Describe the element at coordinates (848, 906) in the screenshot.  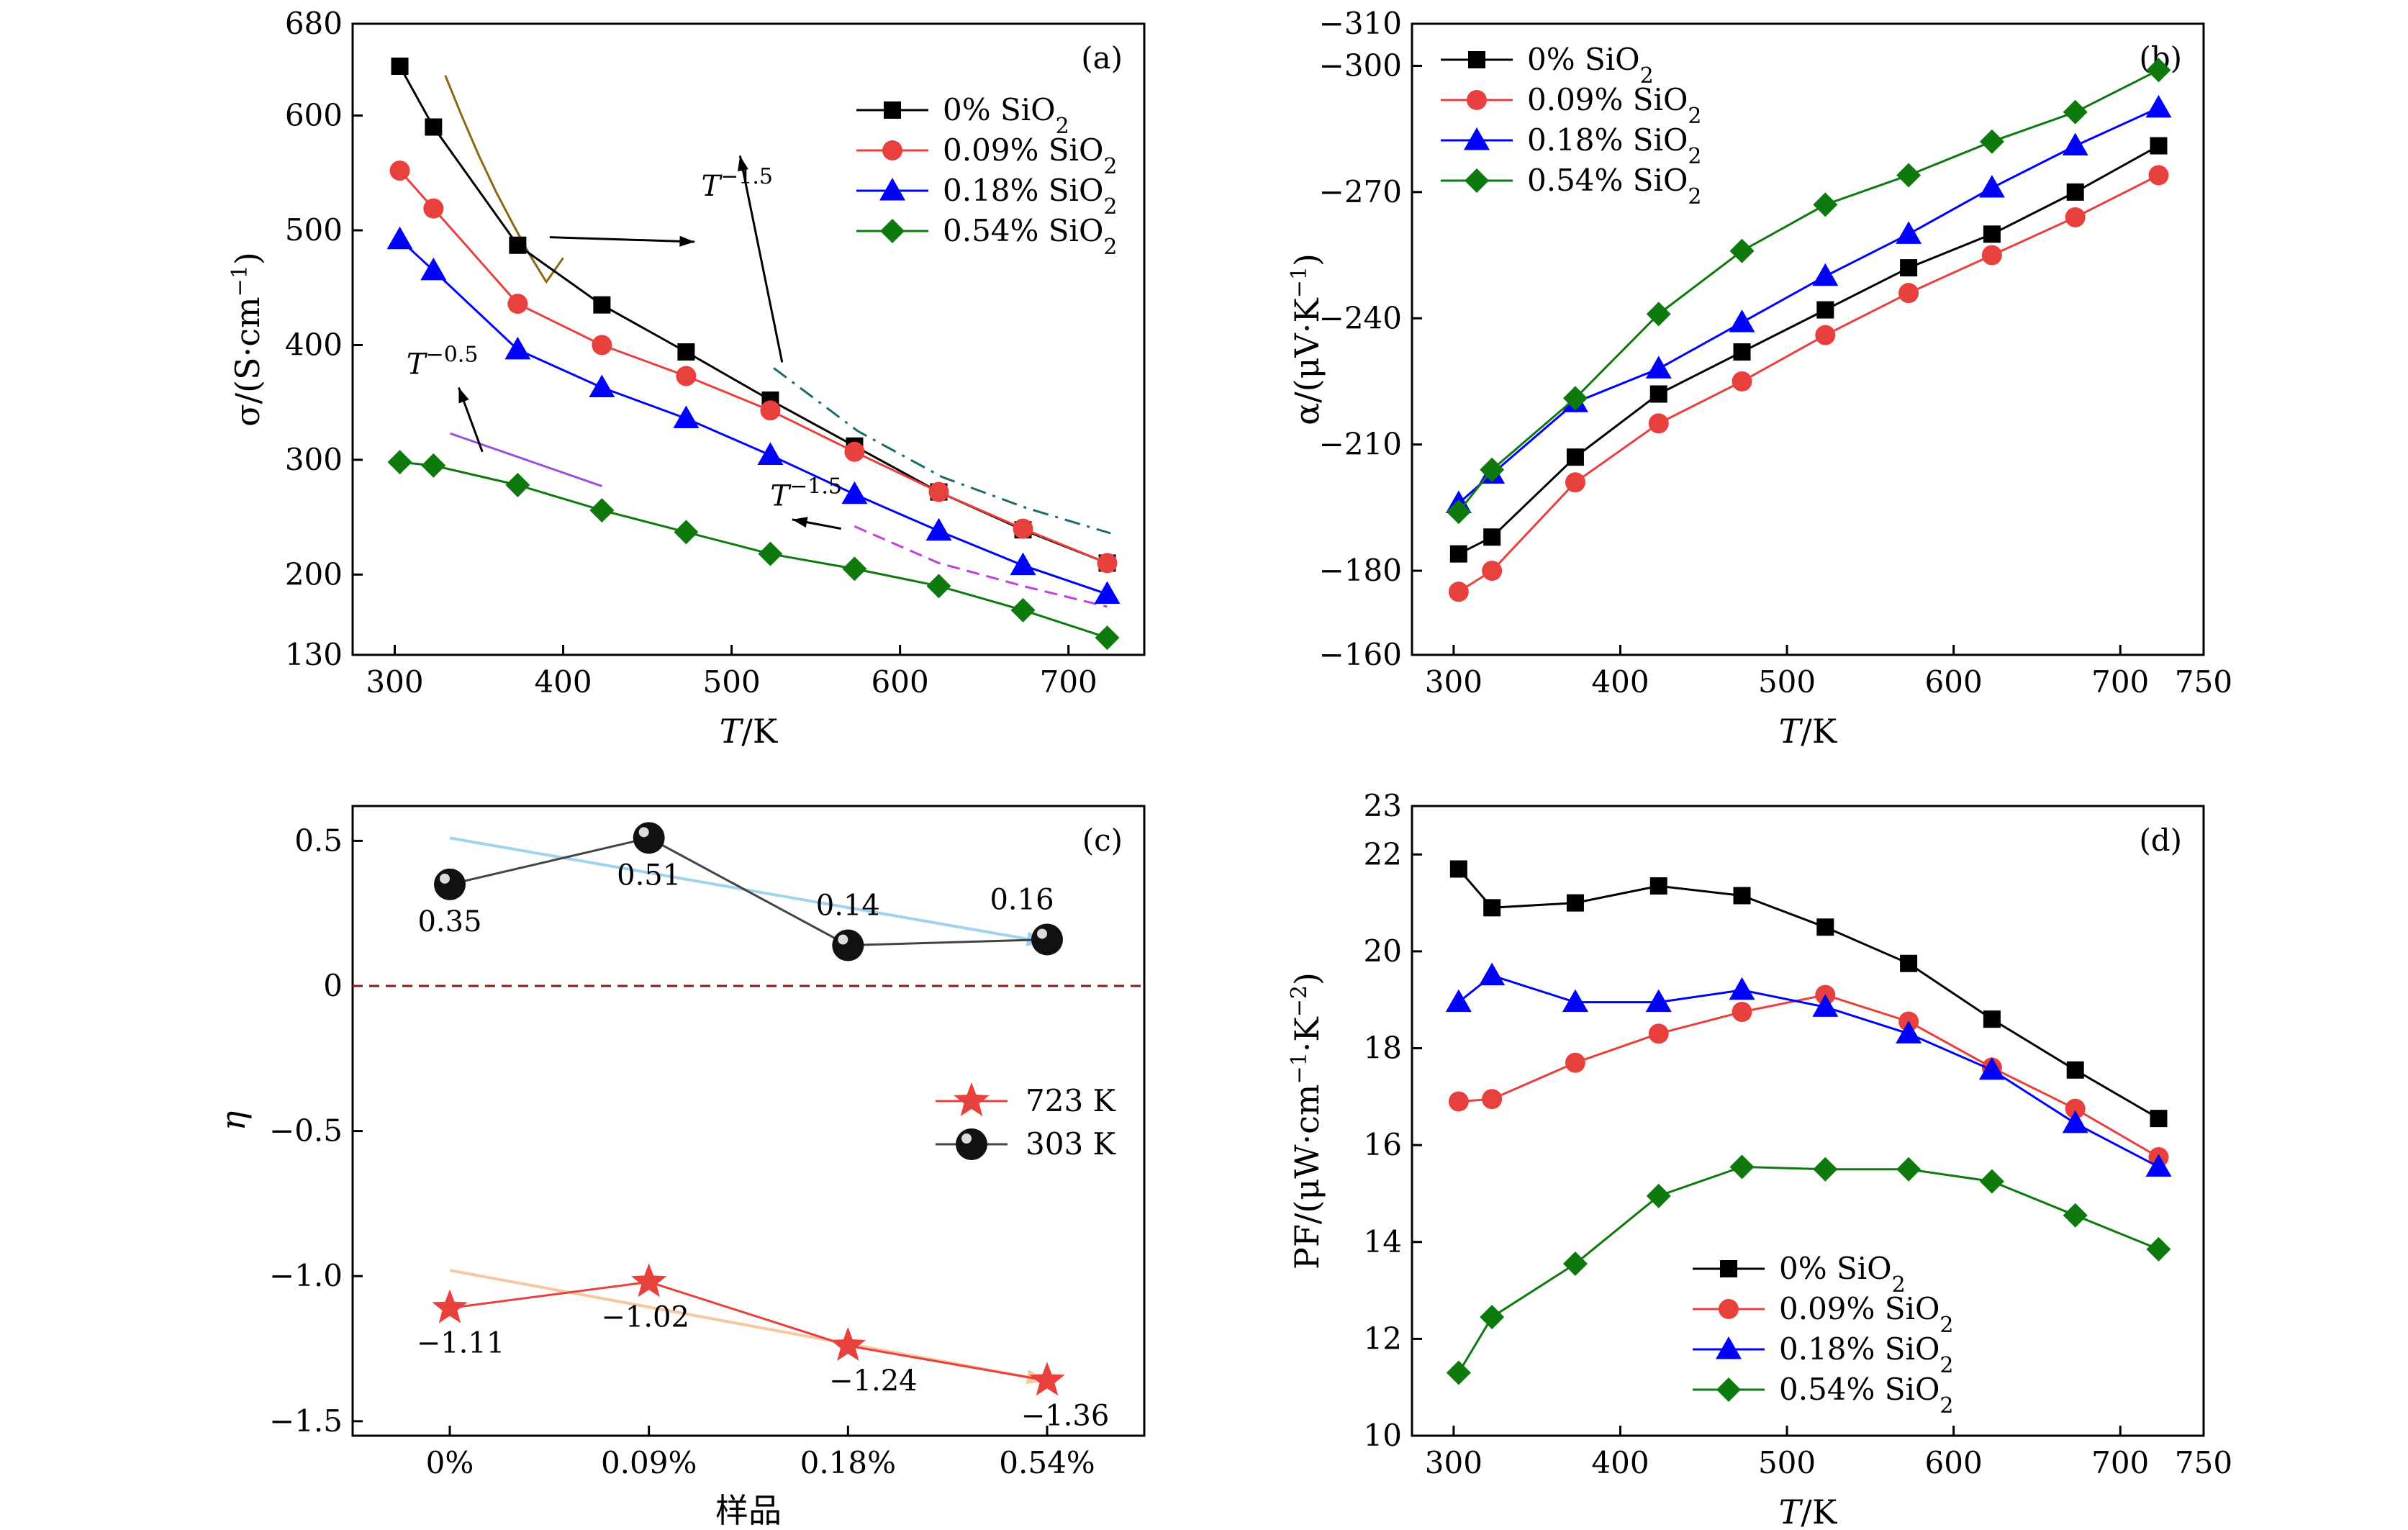
I see `data-label: 0.14` at that location.